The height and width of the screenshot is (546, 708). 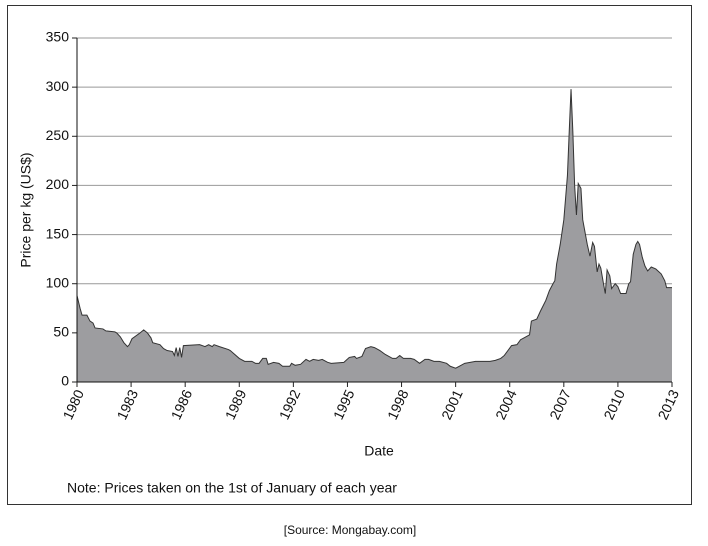 I want to click on x-tick-label: 2013, so click(x=668, y=404).